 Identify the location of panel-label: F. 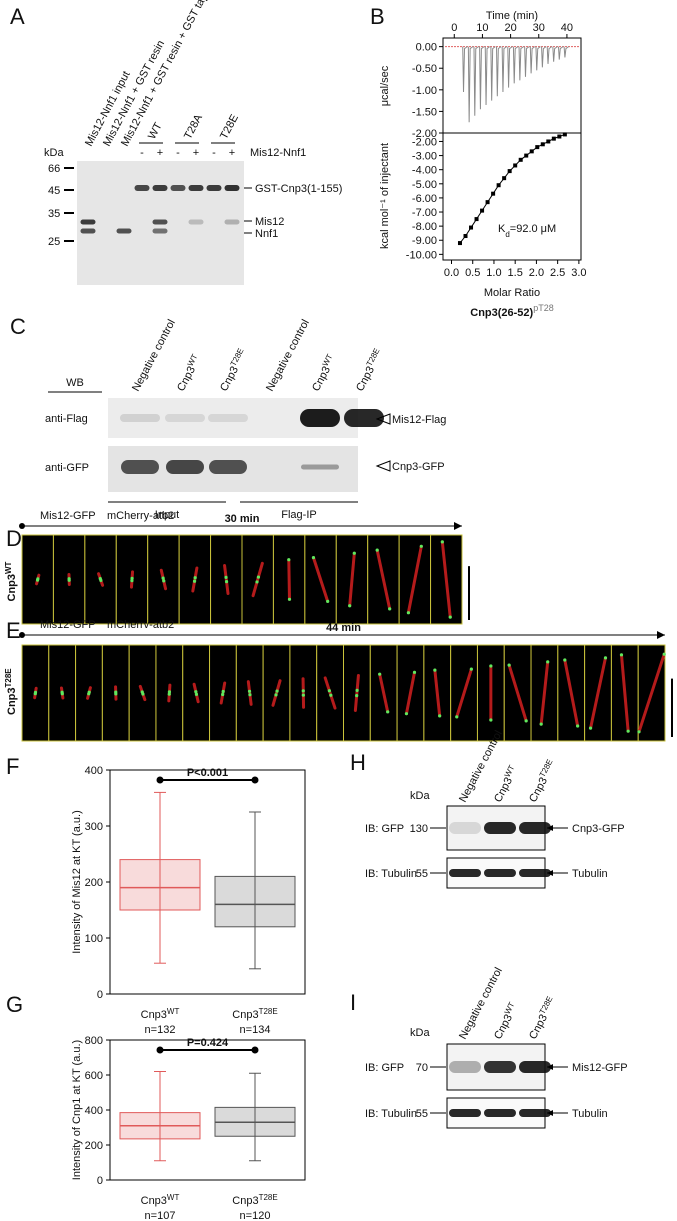
(12, 766).